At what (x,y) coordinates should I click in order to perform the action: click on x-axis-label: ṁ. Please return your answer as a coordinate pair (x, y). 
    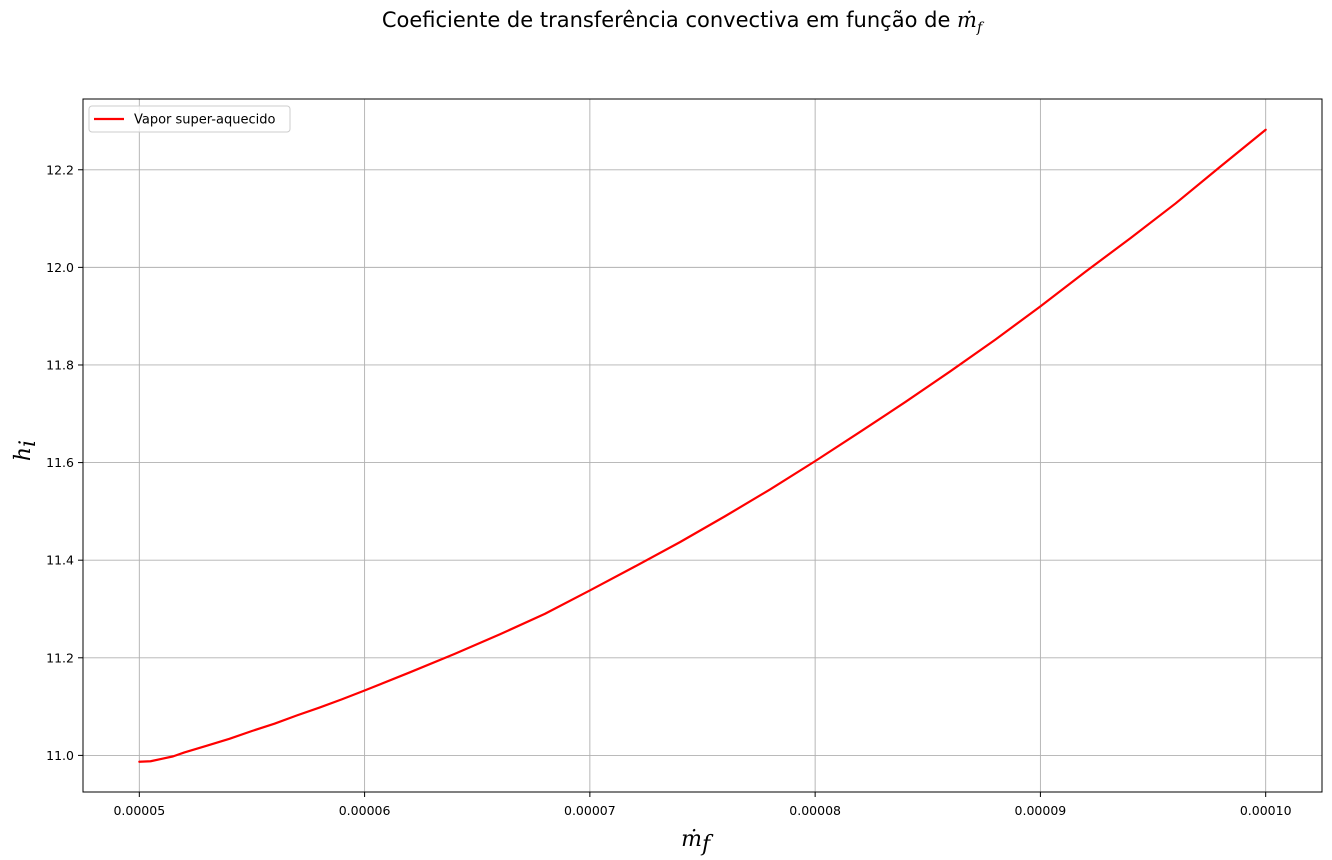
    Looking at the image, I should click on (691, 839).